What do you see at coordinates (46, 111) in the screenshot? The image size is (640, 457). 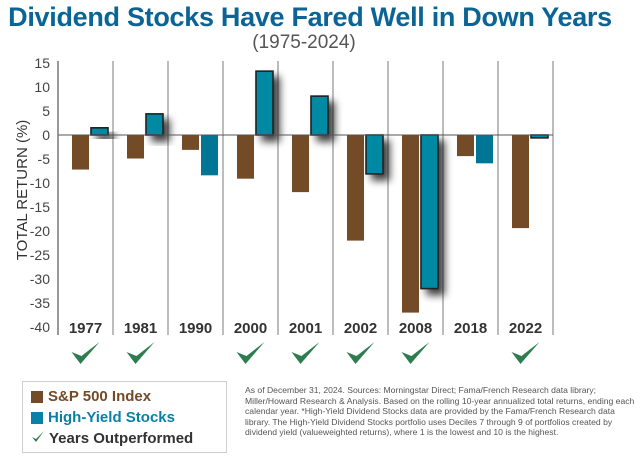 I see `y-tick-label: 5` at bounding box center [46, 111].